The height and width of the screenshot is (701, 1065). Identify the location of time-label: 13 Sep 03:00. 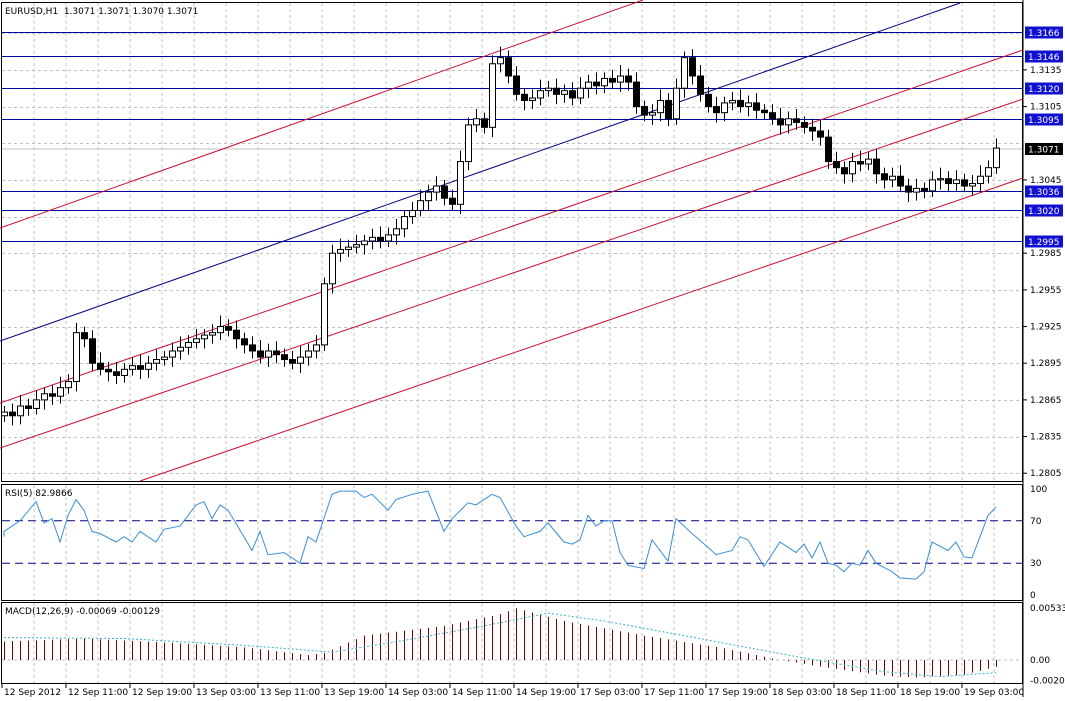
(226, 692).